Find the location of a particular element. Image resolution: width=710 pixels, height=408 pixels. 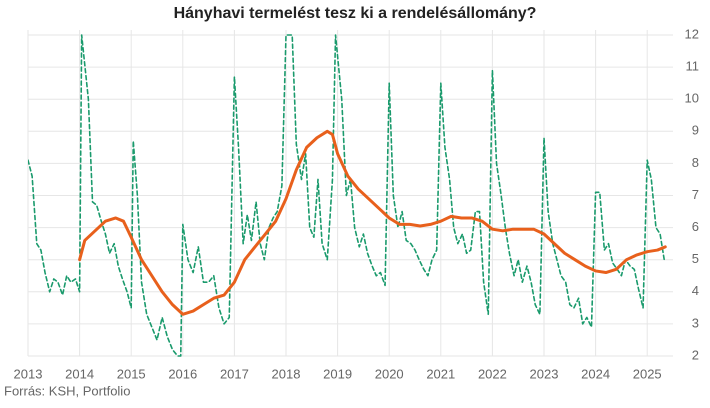

y-tick-label: 10 is located at coordinates (692, 98).